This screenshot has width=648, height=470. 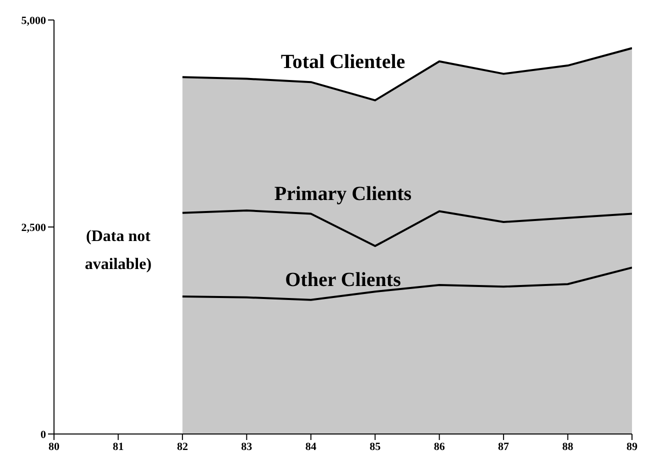 What do you see at coordinates (311, 446) in the screenshot?
I see `x-tick-label: 84` at bounding box center [311, 446].